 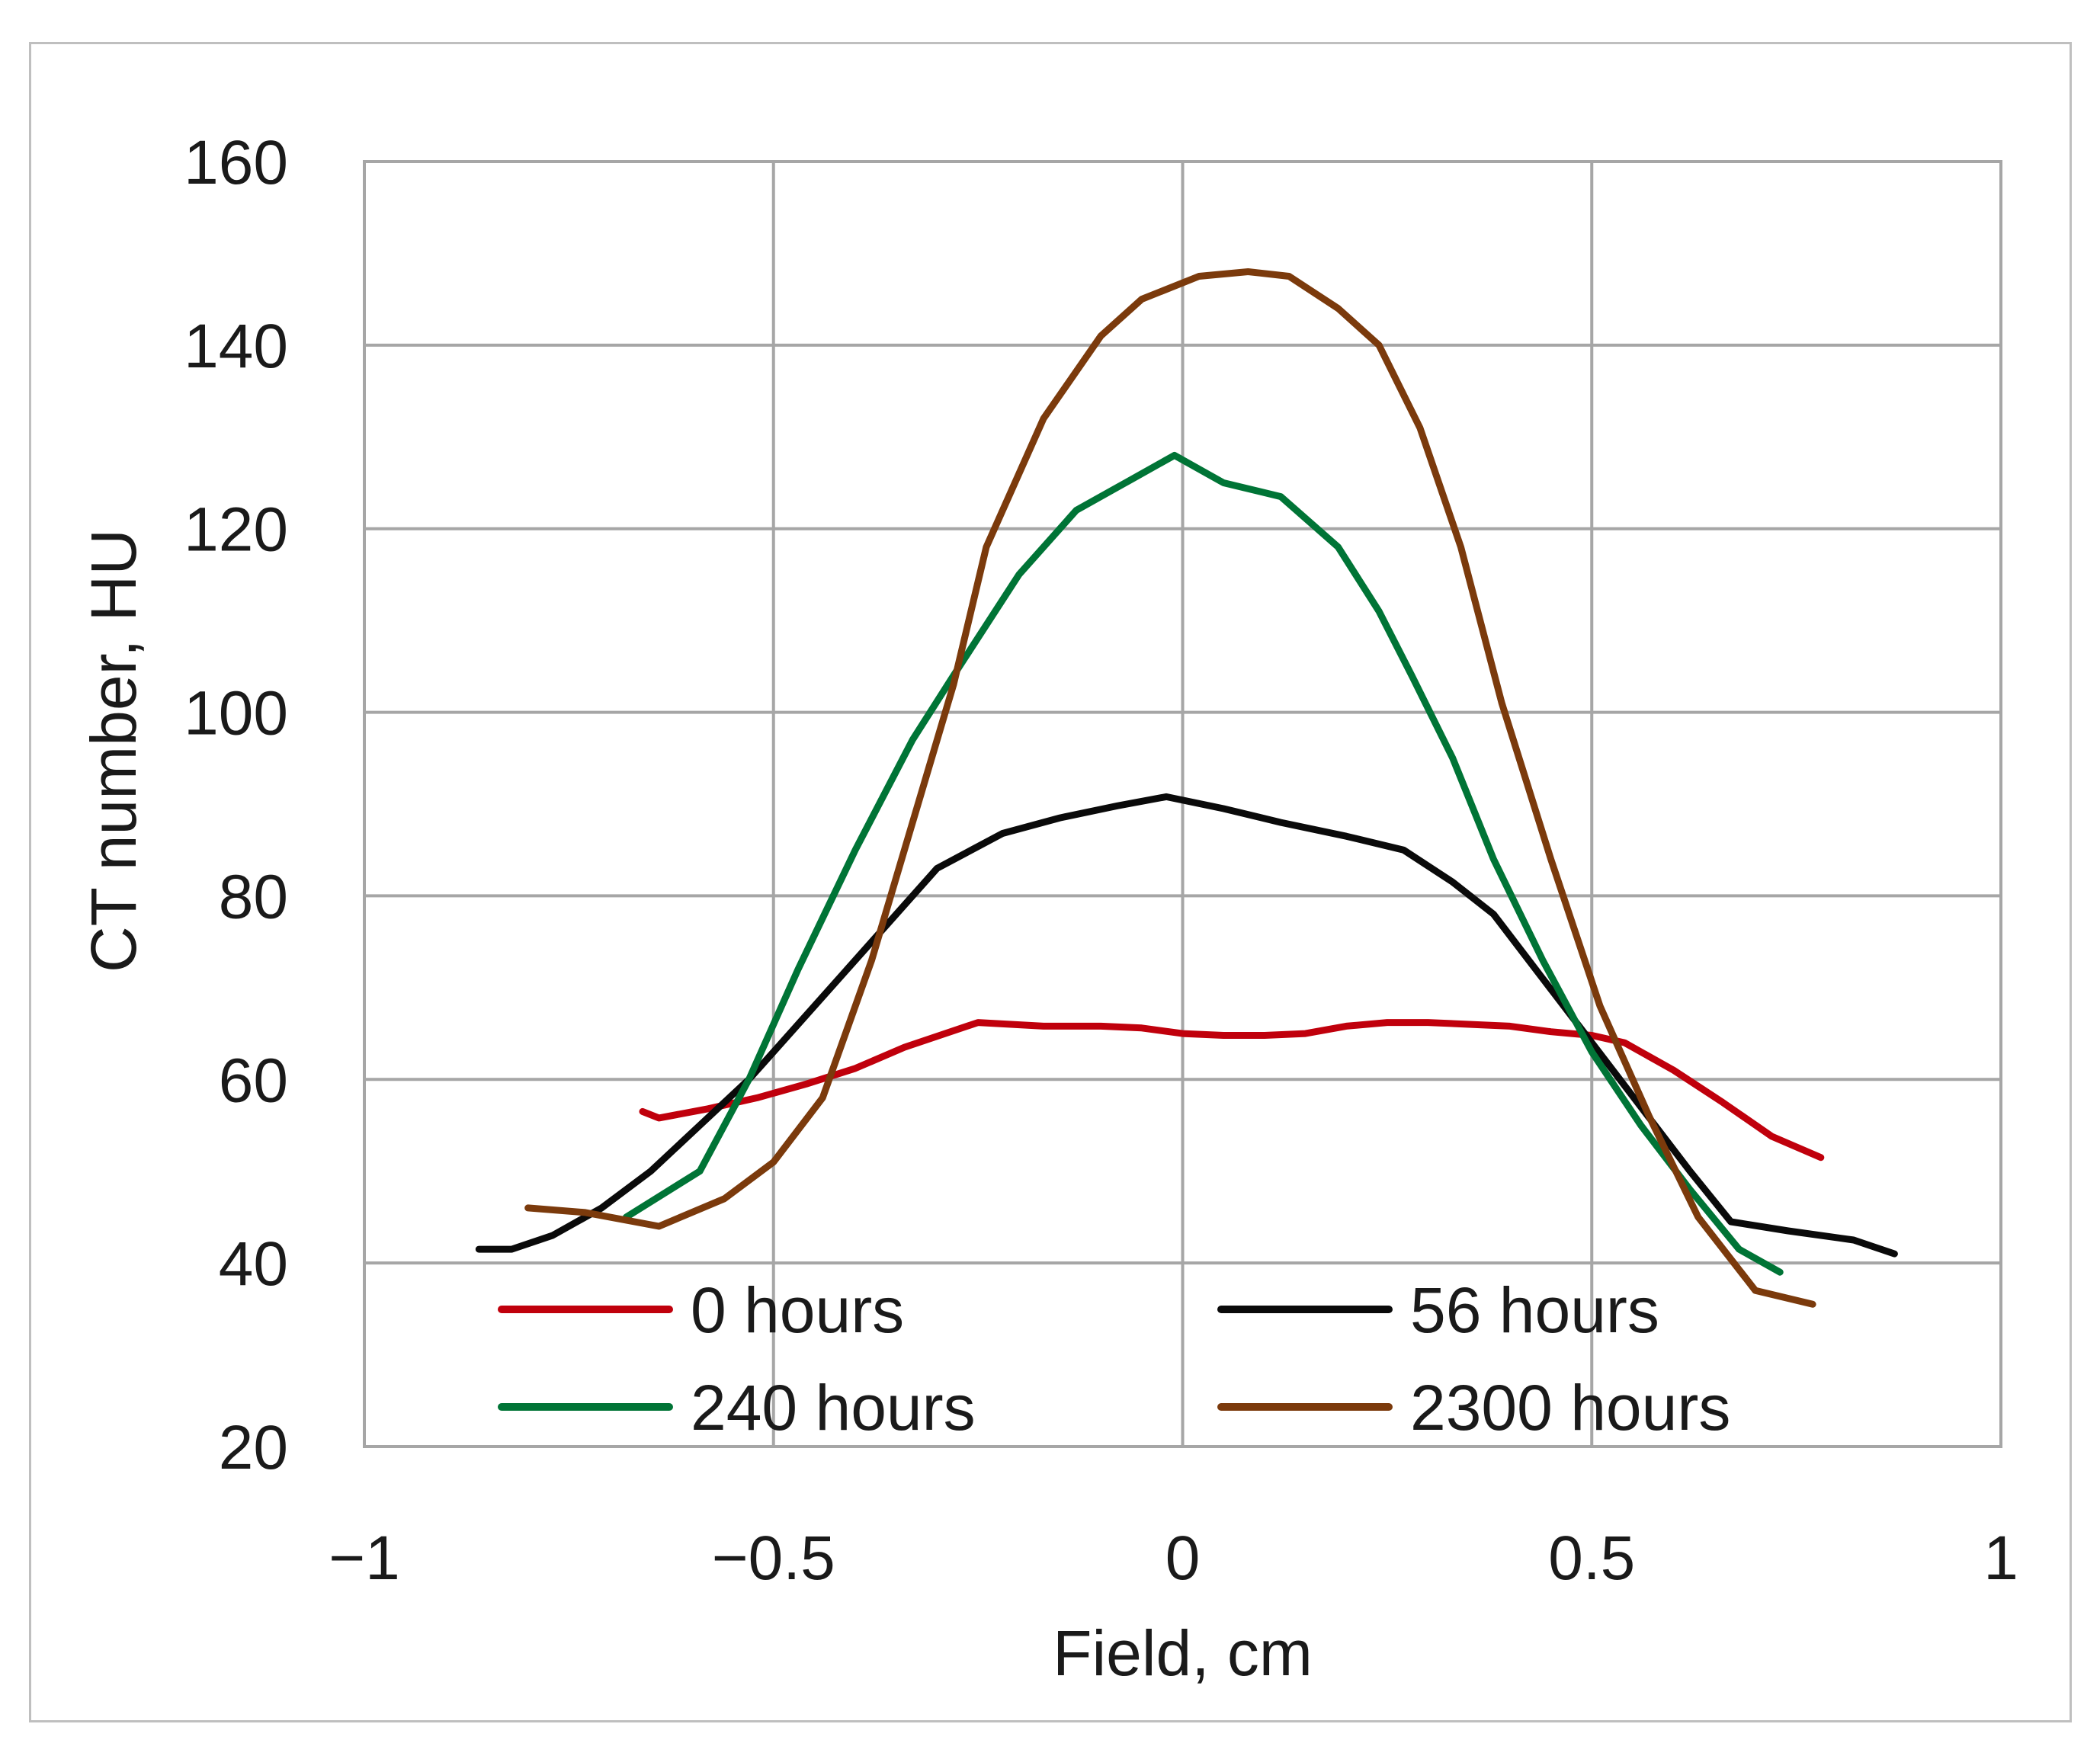 I want to click on x-tick-label: 0.5, so click(x=1591, y=1558).